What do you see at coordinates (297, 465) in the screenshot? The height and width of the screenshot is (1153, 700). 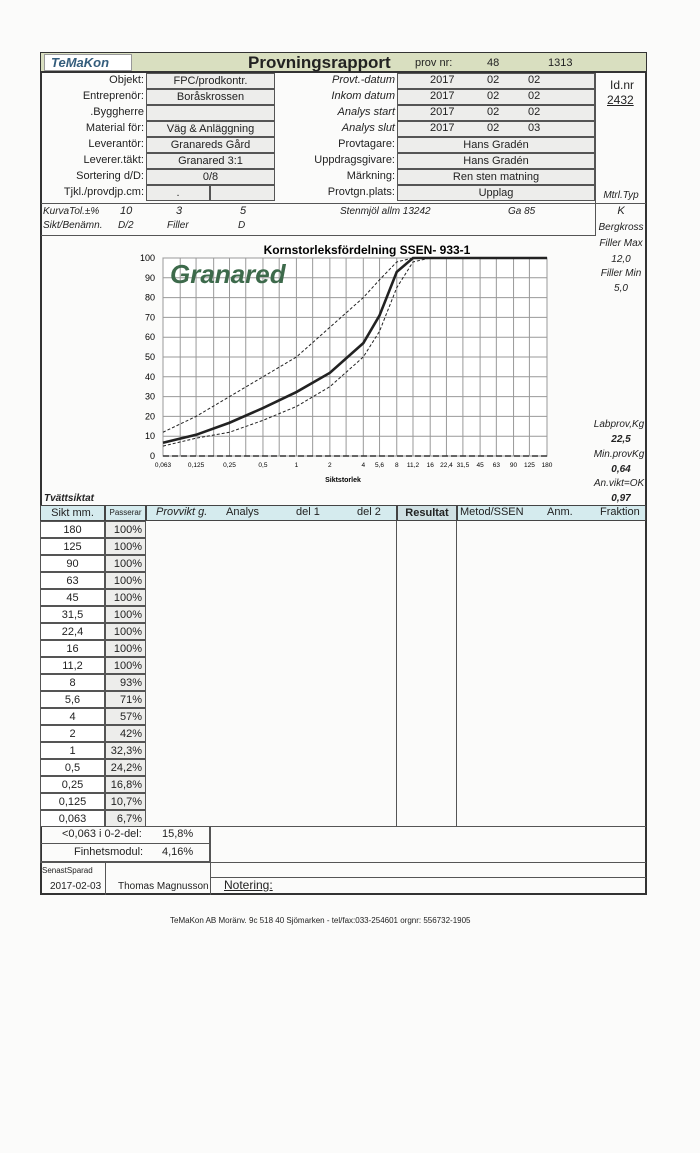 I see `x-tick-label: 1` at bounding box center [297, 465].